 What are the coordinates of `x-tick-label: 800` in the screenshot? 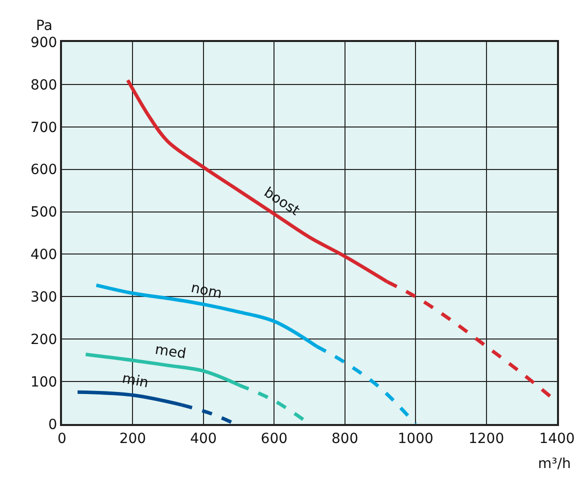 It's located at (344, 438).